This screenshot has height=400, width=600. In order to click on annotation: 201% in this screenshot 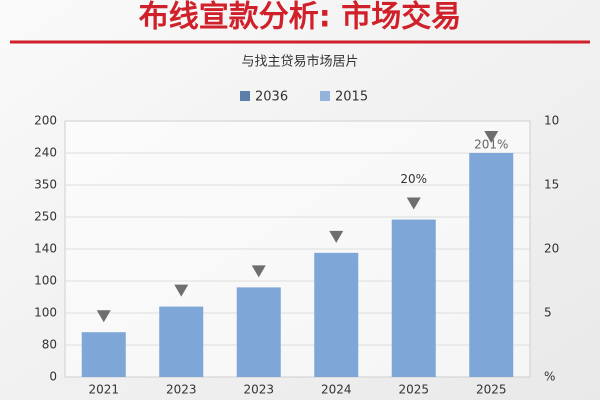, I will do `click(491, 145)`.